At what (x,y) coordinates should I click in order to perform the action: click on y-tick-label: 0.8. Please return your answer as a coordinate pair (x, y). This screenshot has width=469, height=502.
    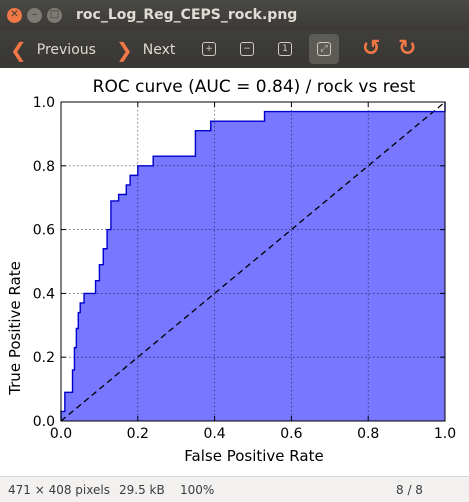
    Looking at the image, I should click on (44, 167).